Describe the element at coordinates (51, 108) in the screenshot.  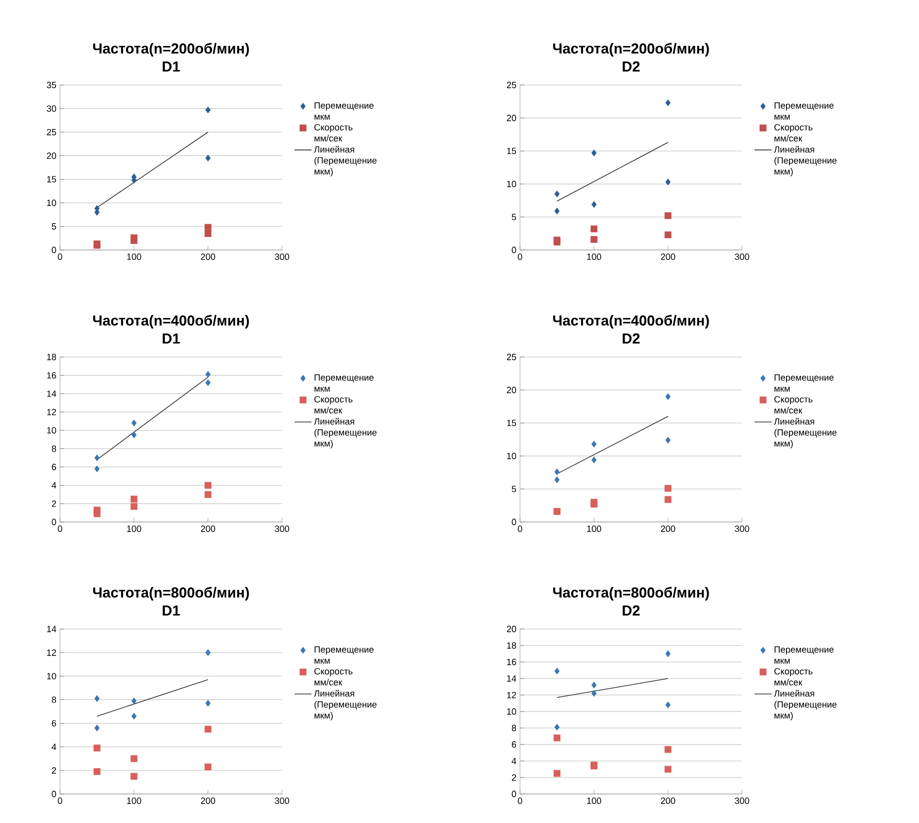
I see `y-tick-label: 30` at that location.